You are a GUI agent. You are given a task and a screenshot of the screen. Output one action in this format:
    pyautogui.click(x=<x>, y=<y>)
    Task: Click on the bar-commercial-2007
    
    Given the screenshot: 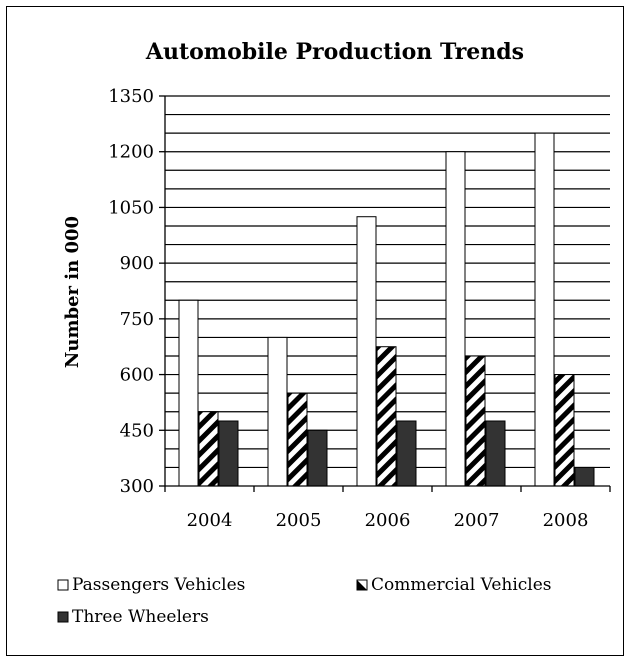 What is the action you would take?
    pyautogui.click(x=475, y=421)
    